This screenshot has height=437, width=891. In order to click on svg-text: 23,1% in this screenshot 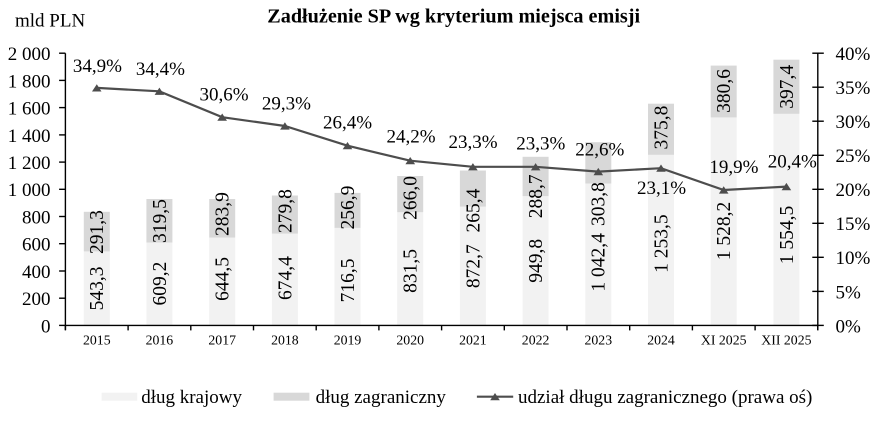, I will do `click(661, 188)`.